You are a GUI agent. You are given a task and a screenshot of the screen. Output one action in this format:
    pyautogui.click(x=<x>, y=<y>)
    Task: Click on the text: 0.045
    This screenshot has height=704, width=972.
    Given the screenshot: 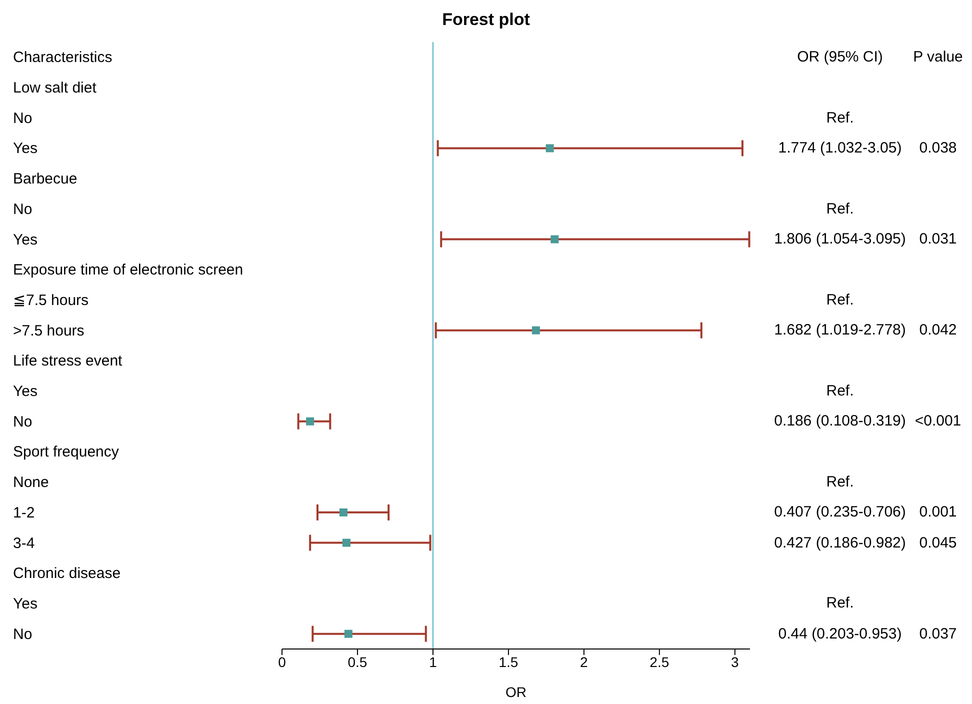 What is the action you would take?
    pyautogui.click(x=938, y=543)
    